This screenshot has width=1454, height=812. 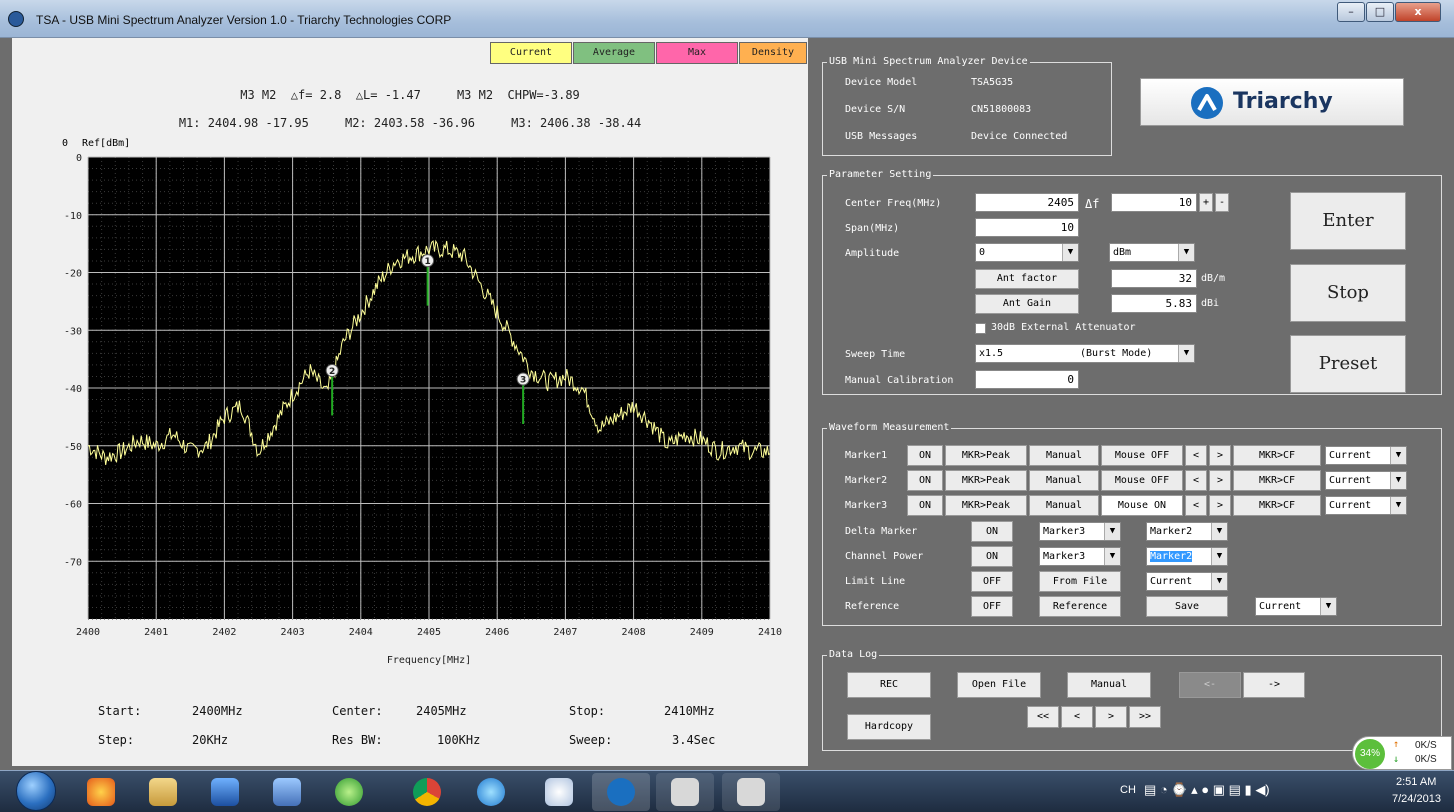 What do you see at coordinates (559, 792) in the screenshot?
I see `taskbar-paint` at bounding box center [559, 792].